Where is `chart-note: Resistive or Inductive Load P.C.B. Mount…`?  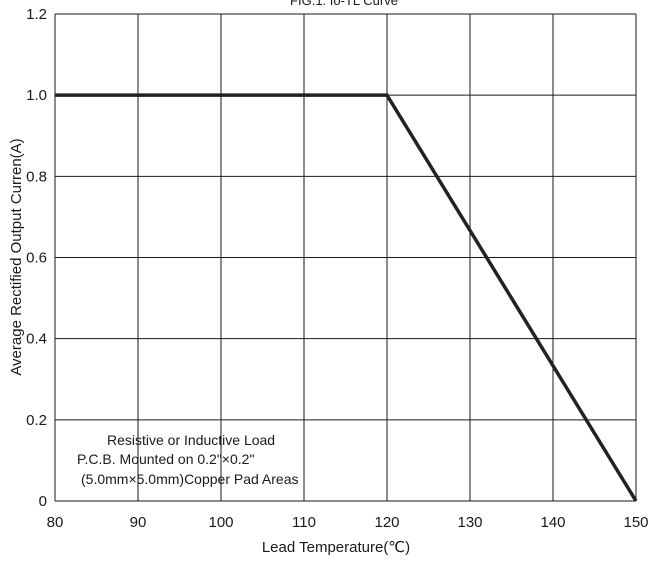
chart-note: Resistive or Inductive Load P.C.B. Mount… is located at coordinates (187, 459).